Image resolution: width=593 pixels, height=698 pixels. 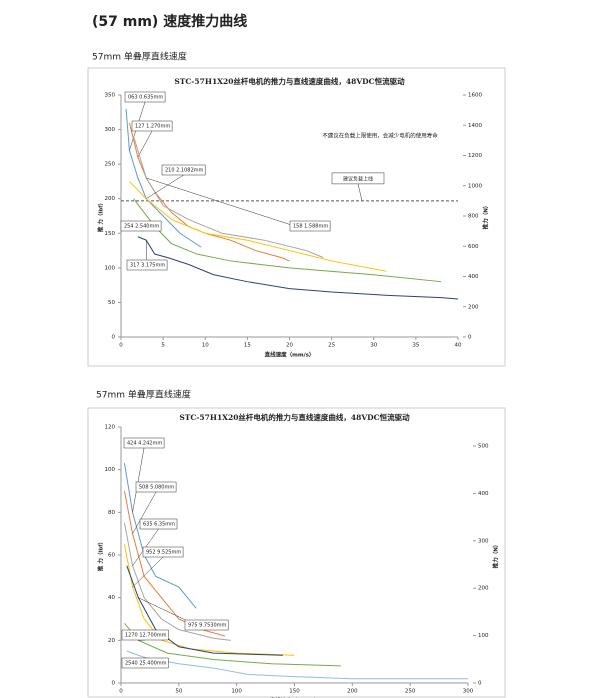 I want to click on legend-label: 424 4.242mm, so click(x=144, y=444).